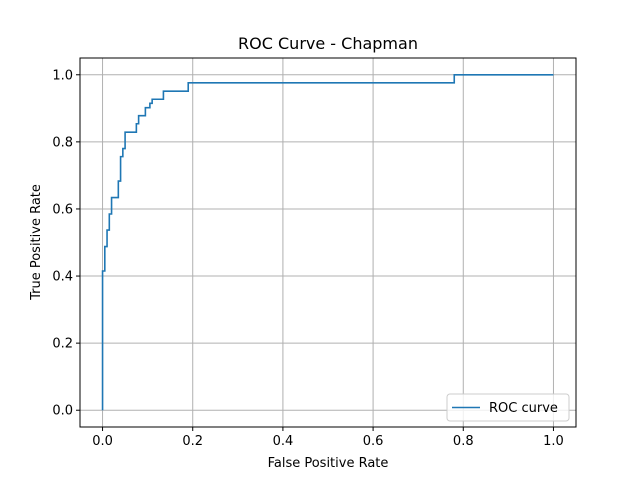 This screenshot has height=480, width=640. I want to click on legend: ROC curve, so click(508, 407).